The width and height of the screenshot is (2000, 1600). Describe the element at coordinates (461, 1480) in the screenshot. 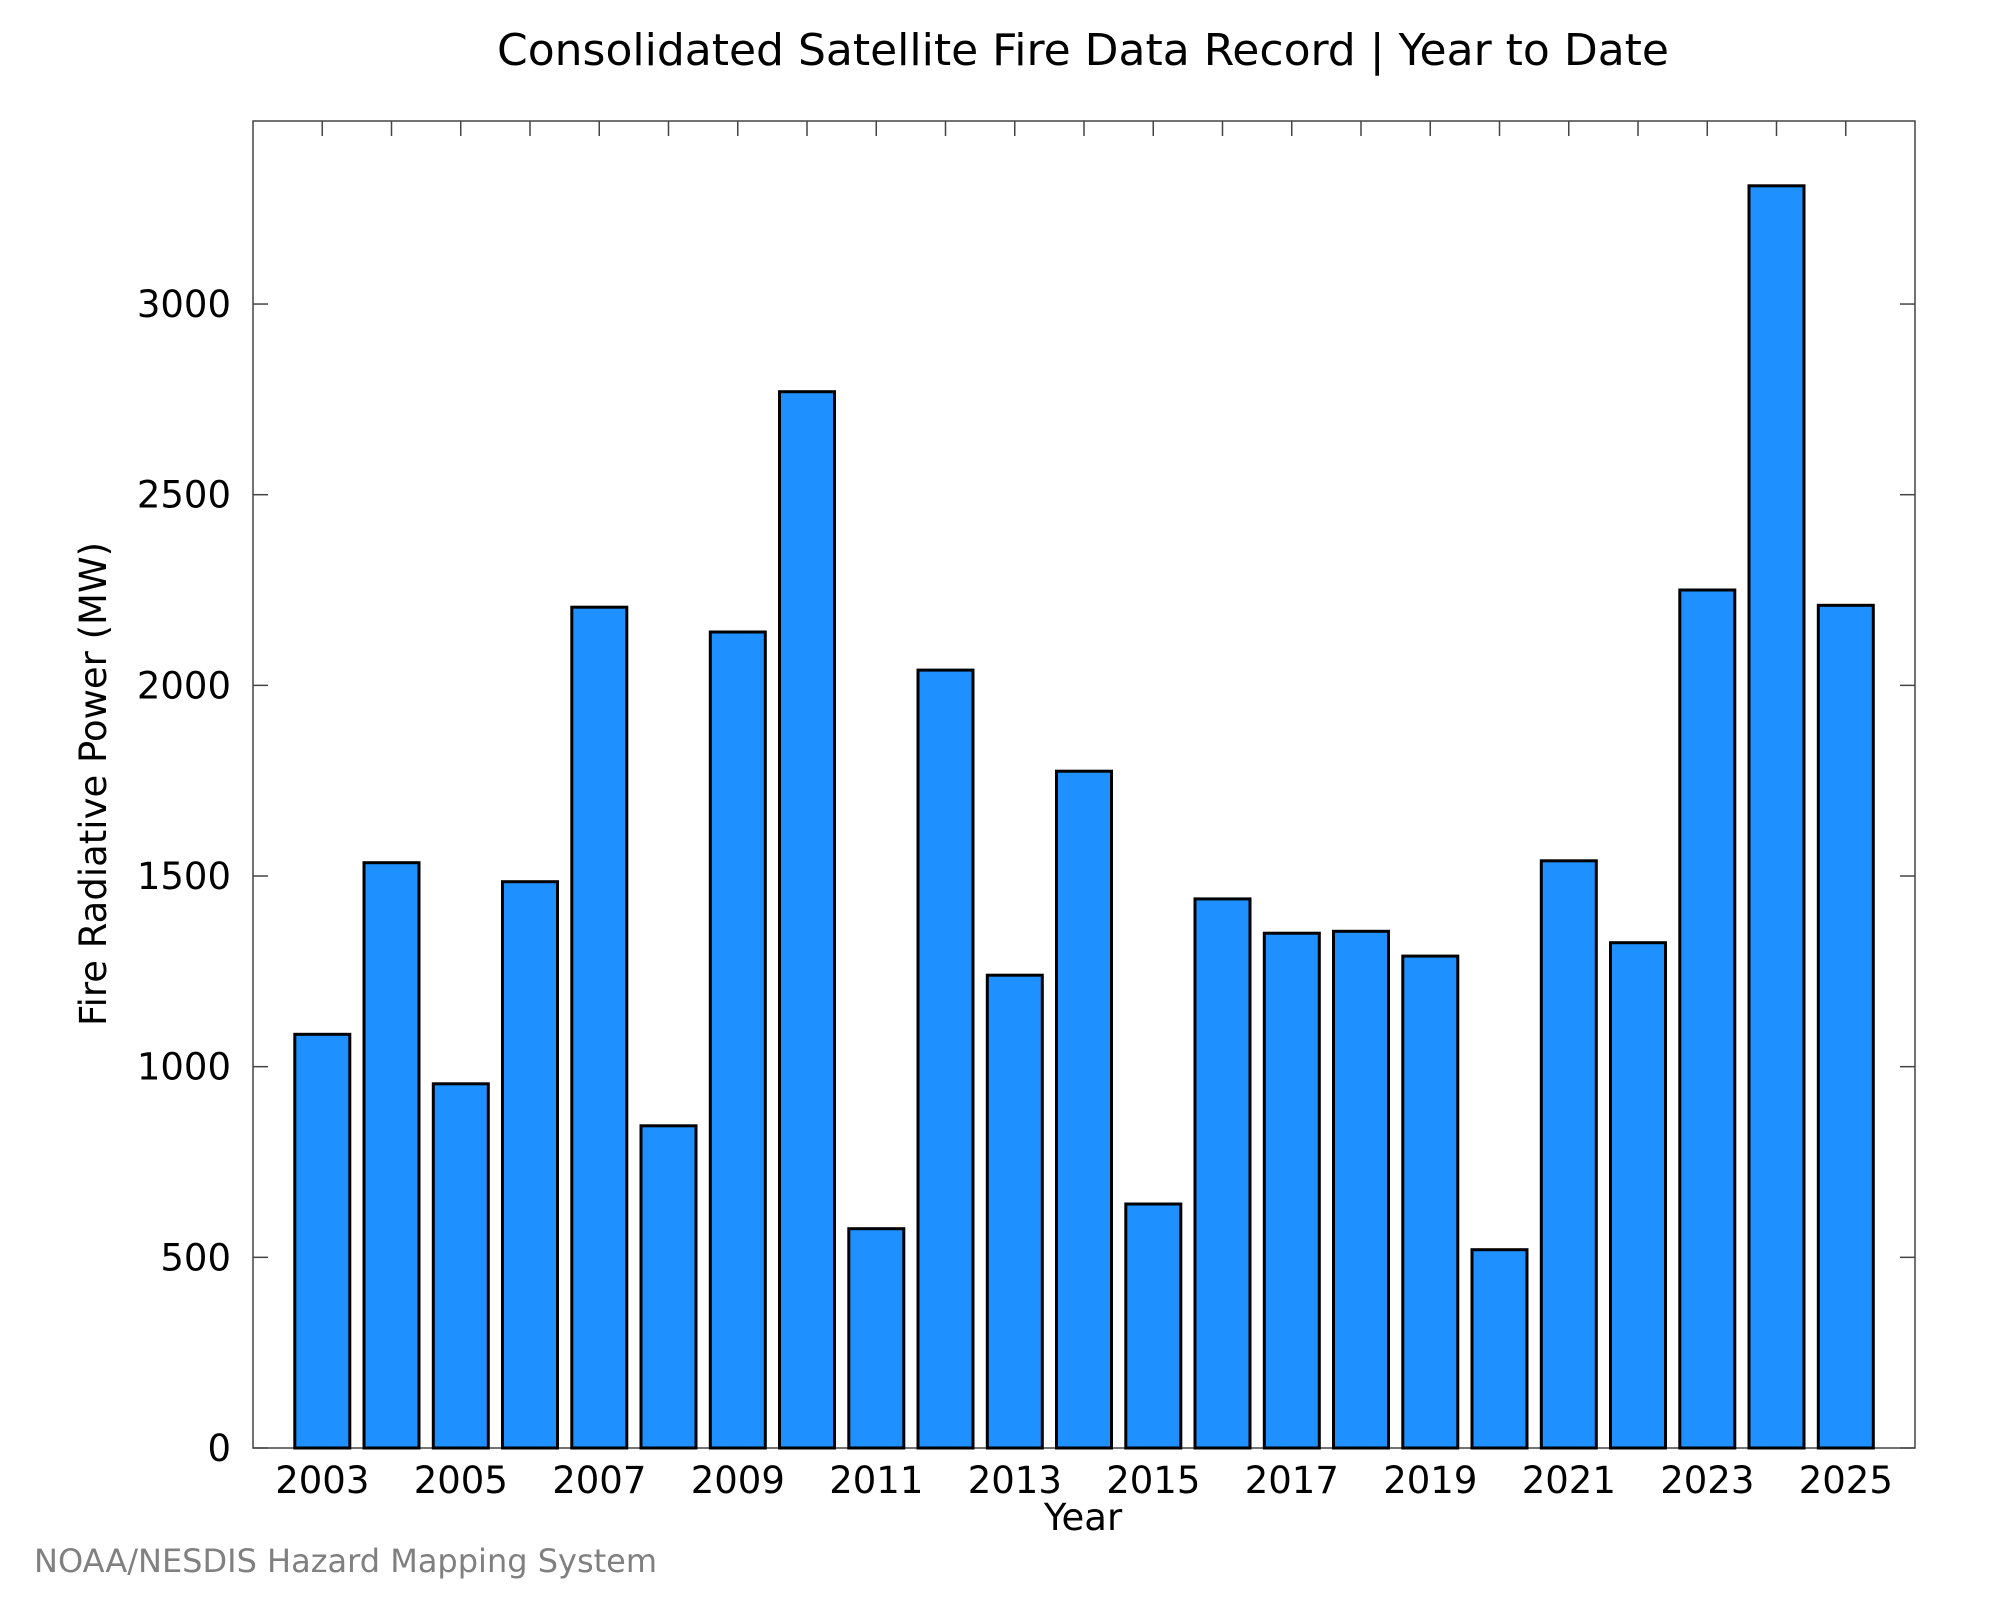

I see `x-tick-label: 2005` at that location.